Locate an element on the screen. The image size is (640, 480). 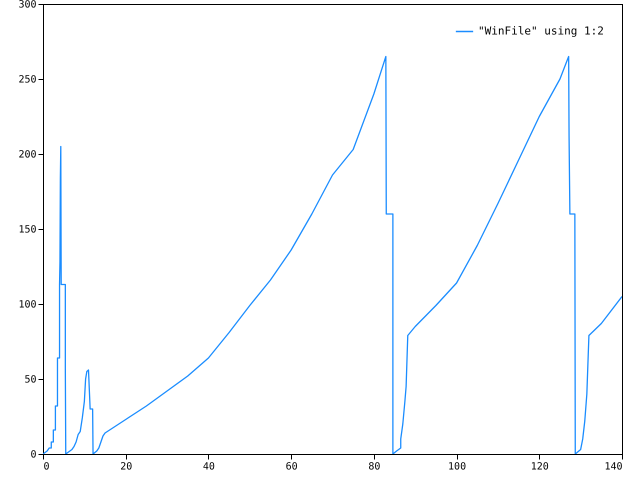
y-tick-label: 250 is located at coordinates (27, 80).